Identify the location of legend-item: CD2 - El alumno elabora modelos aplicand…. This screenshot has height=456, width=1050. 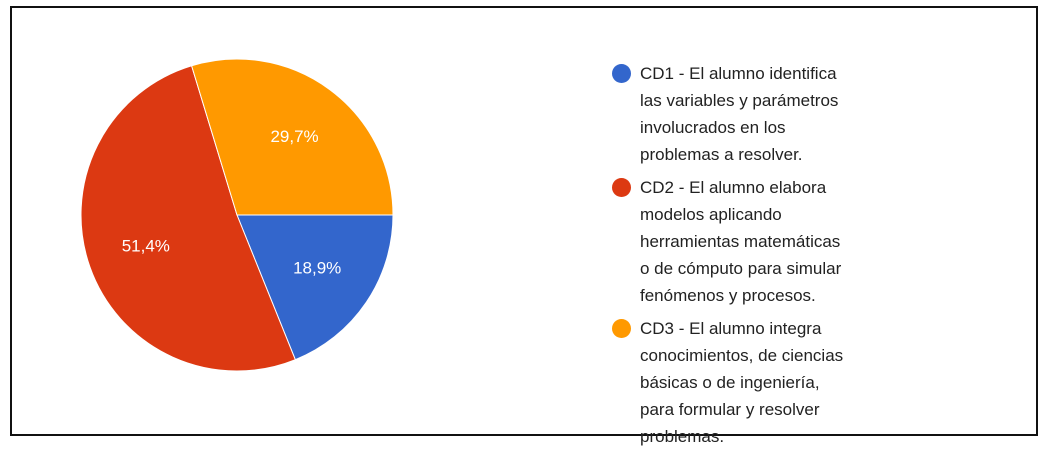
(732, 241).